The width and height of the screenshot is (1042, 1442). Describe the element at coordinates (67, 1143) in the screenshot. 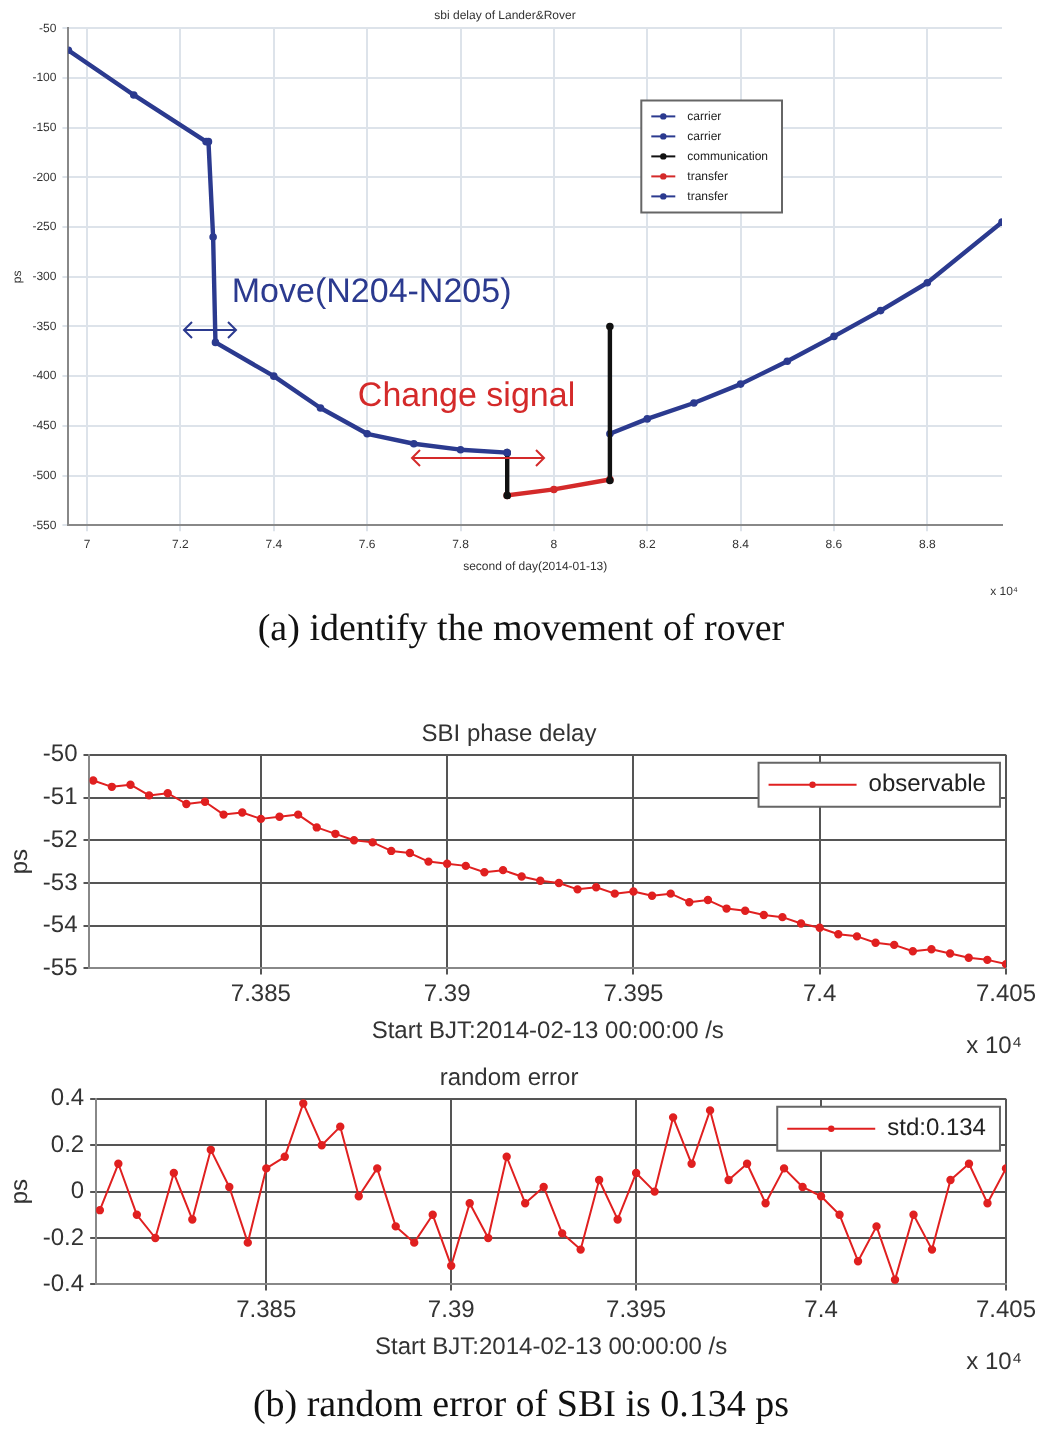

I see `y-tick-label: 0.2` at that location.